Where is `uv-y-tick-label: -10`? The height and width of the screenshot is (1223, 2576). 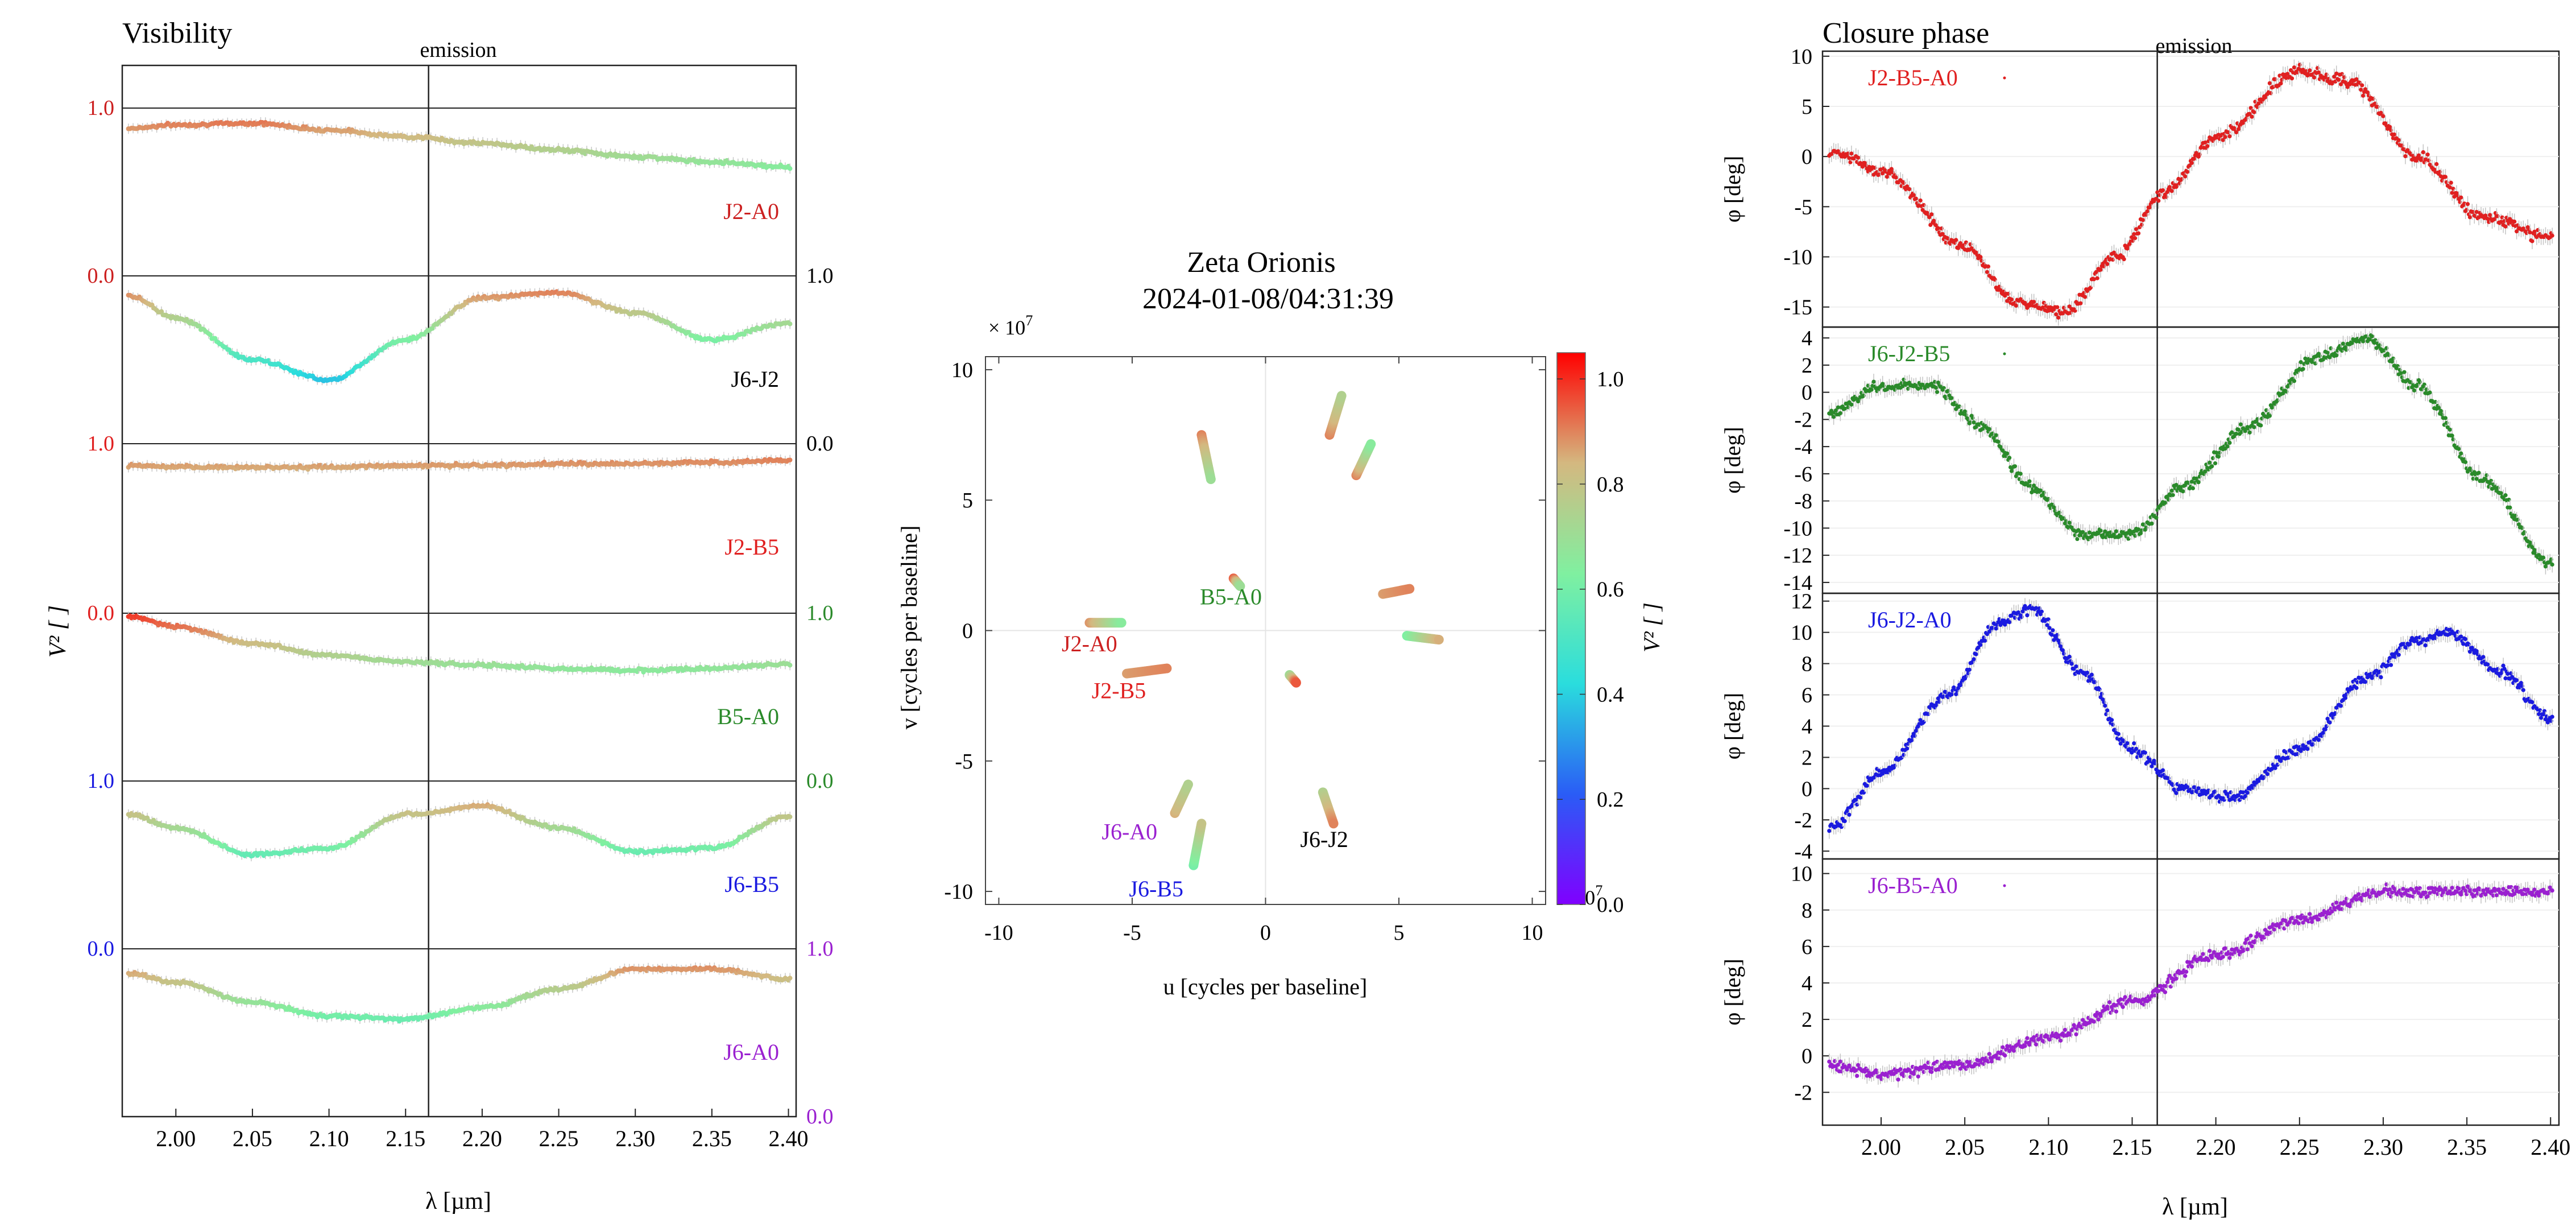 uv-y-tick-label: -10 is located at coordinates (958, 892).